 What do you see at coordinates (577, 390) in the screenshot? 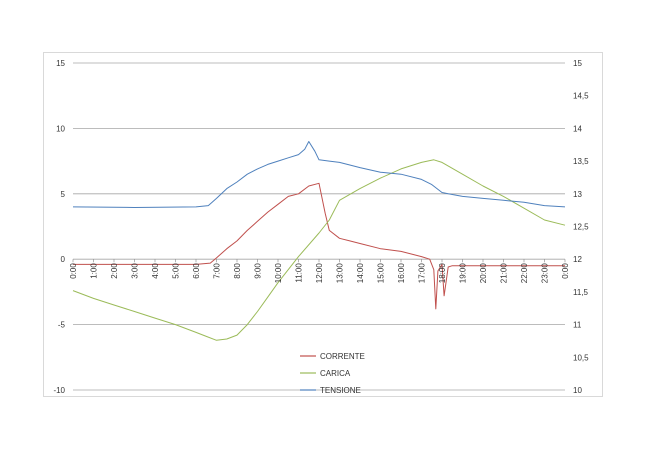
I see `y-right-tick-label: 10` at bounding box center [577, 390].